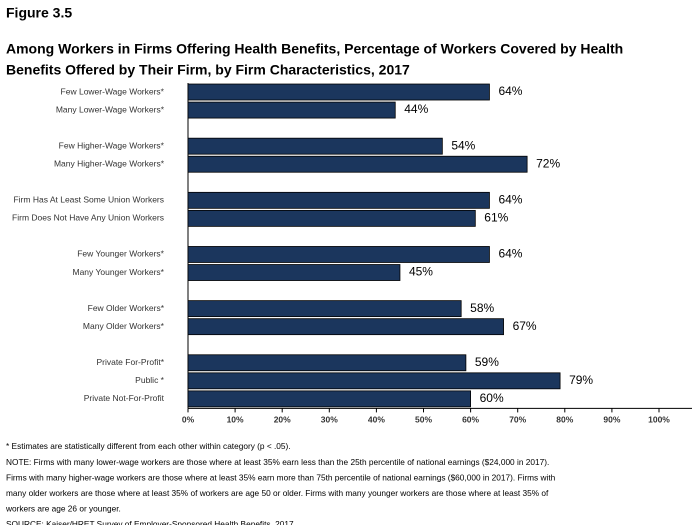 Image resolution: width=698 pixels, height=525 pixels. Describe the element at coordinates (496, 218) in the screenshot. I see `value-label: 61%` at that location.